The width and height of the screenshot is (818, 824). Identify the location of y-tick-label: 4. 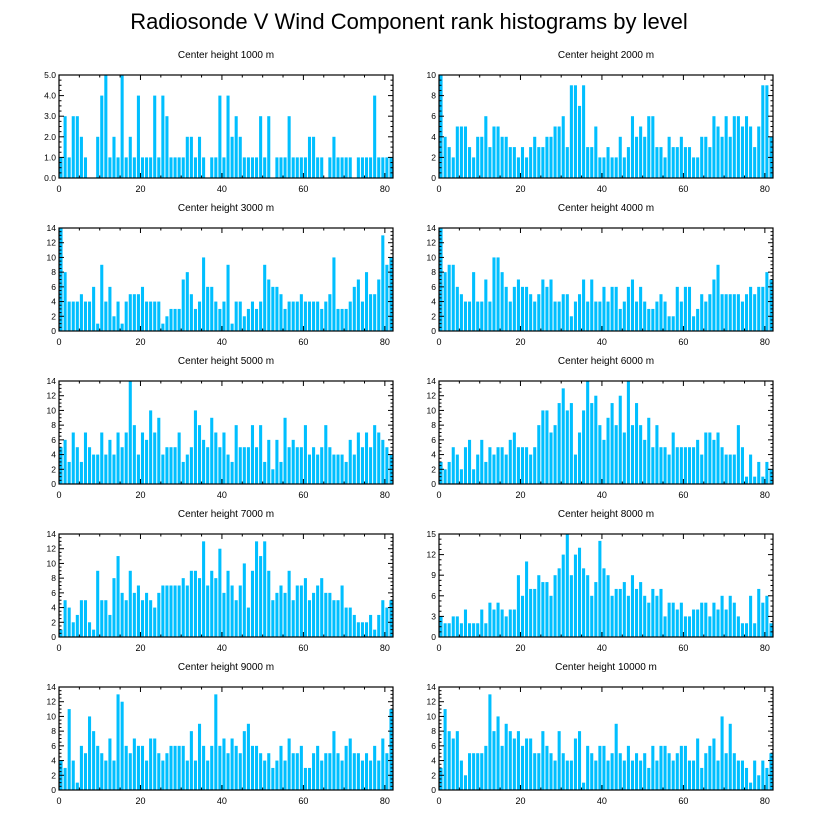
(53, 761).